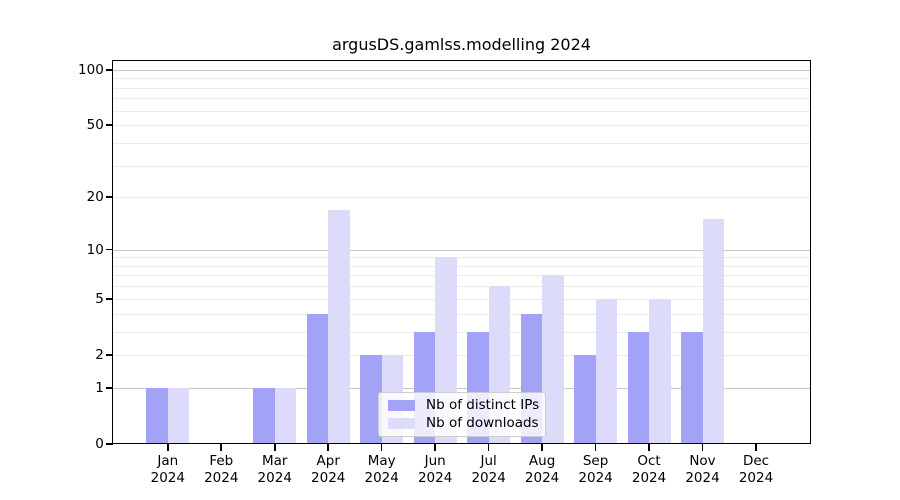 This screenshot has height=500, width=900. I want to click on x-tick-label: Jan 2024, so click(168, 469).